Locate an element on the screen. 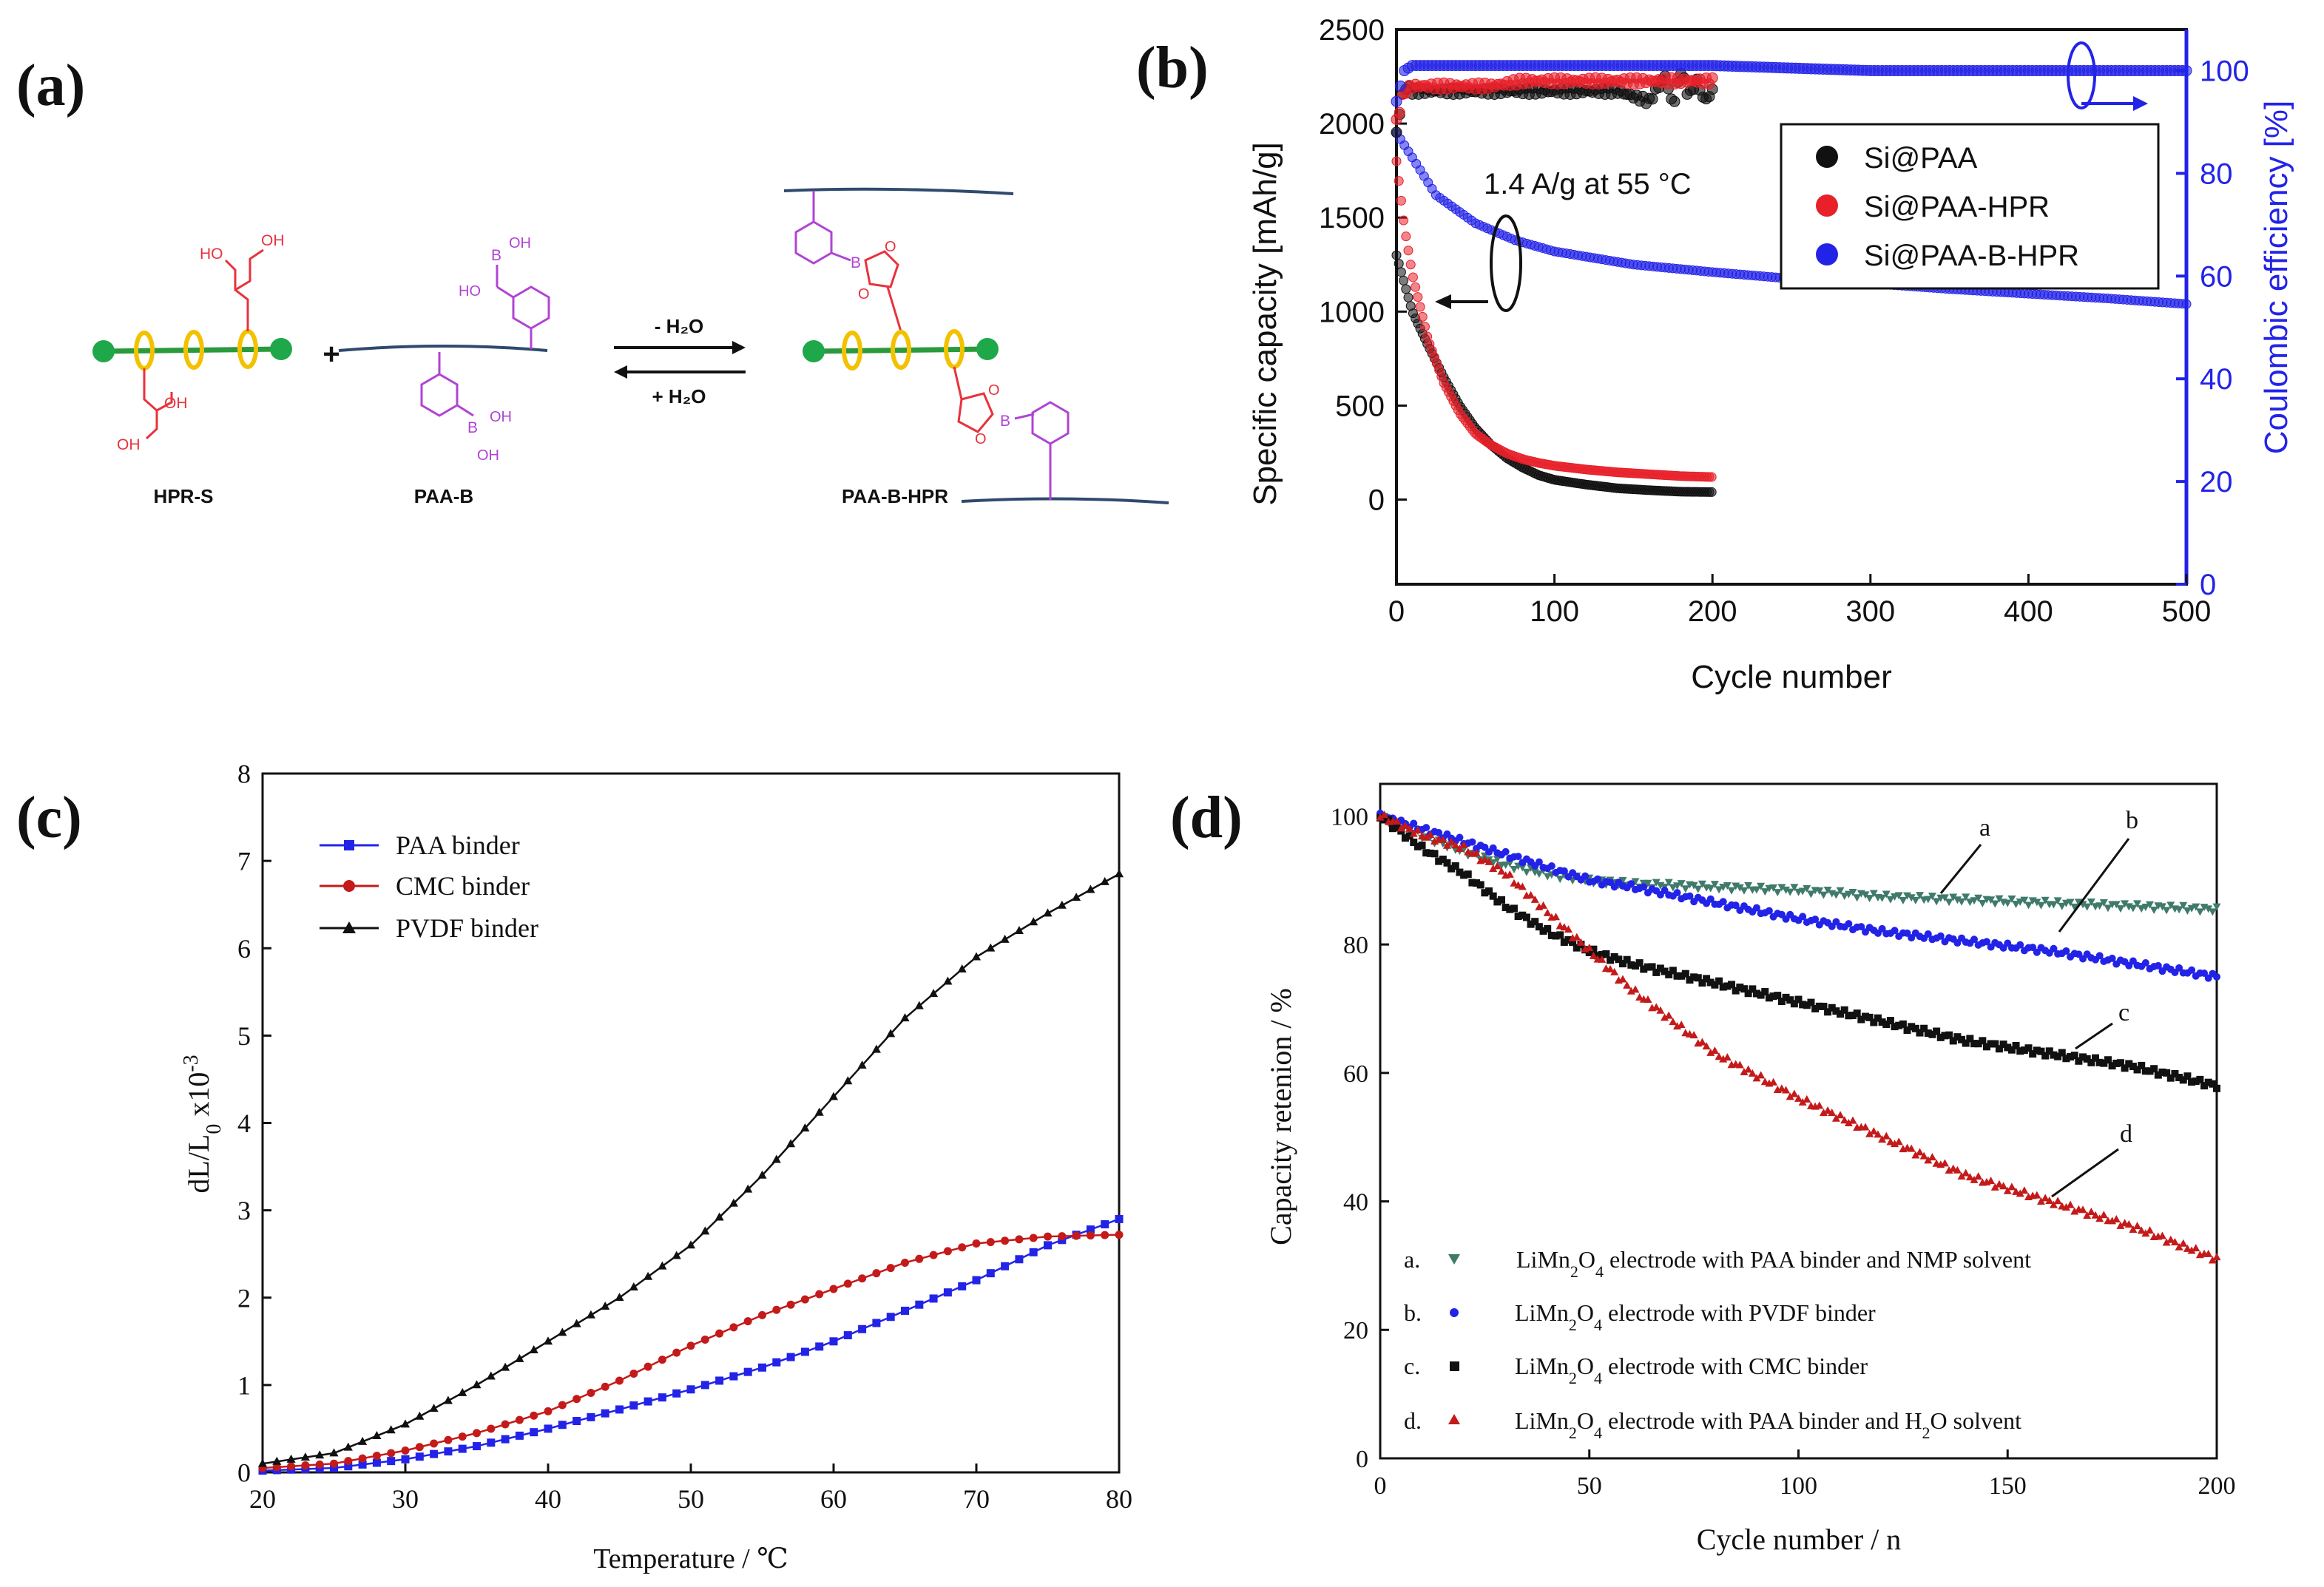 This screenshot has height=1587, width=2324. chart-c-x-tick-label: 30 is located at coordinates (405, 1499).